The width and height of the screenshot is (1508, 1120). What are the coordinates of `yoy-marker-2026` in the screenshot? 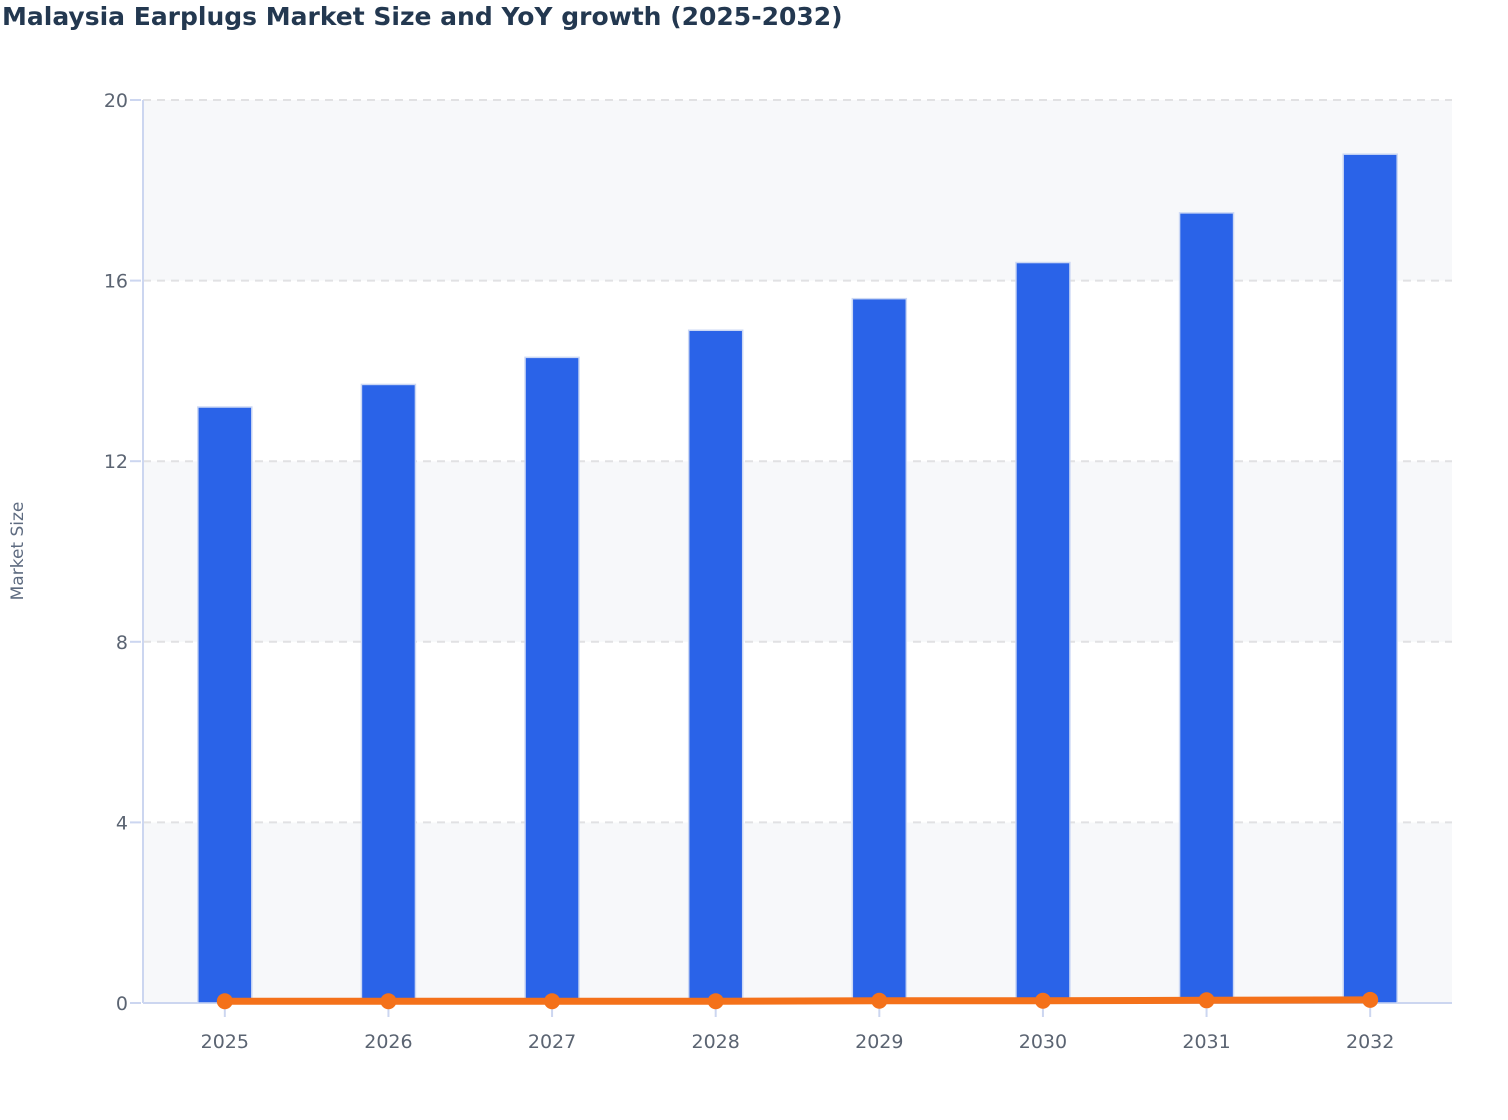 It's located at (388, 1001).